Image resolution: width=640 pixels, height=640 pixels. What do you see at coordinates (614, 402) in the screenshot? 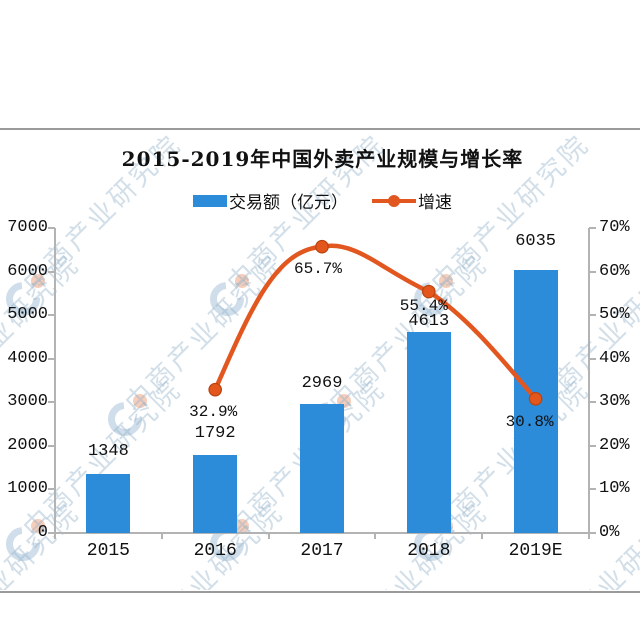
I see `y-axis-label-right: 30%` at bounding box center [614, 402].